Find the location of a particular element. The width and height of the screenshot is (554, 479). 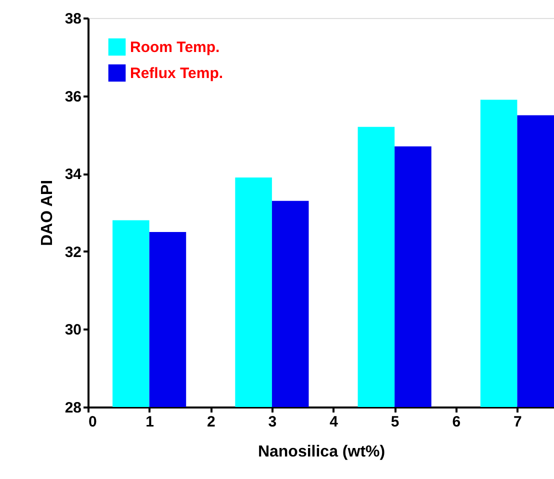

y-tick-label: 28 is located at coordinates (73, 408).